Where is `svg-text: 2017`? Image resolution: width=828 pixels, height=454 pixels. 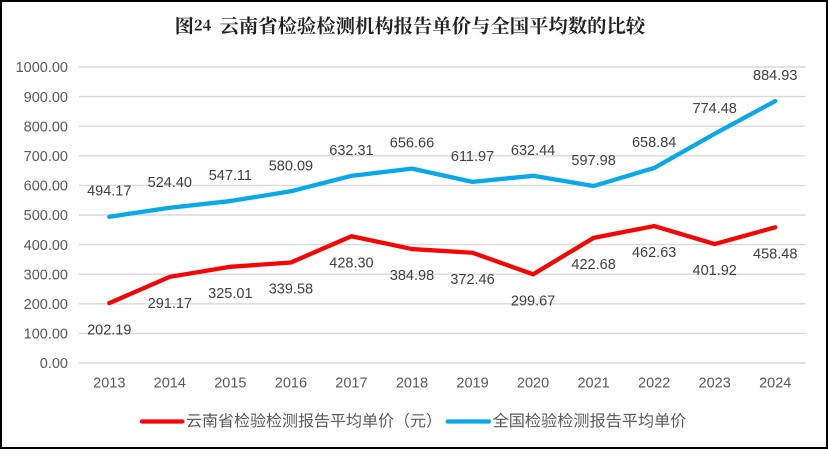 svg-text: 2017 is located at coordinates (351, 384).